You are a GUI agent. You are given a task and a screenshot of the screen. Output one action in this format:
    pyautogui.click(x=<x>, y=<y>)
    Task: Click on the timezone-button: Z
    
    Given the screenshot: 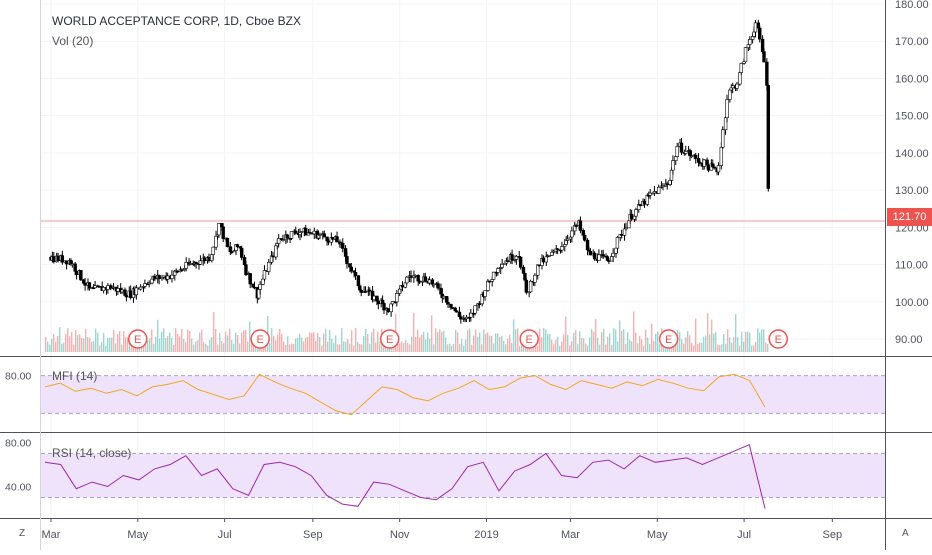 What is the action you would take?
    pyautogui.click(x=22, y=533)
    